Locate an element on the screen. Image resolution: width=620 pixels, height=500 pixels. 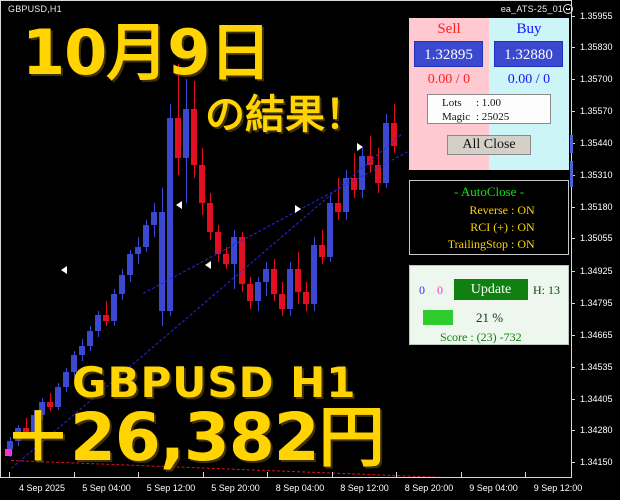
progress-bar is located at coordinates (438, 317).